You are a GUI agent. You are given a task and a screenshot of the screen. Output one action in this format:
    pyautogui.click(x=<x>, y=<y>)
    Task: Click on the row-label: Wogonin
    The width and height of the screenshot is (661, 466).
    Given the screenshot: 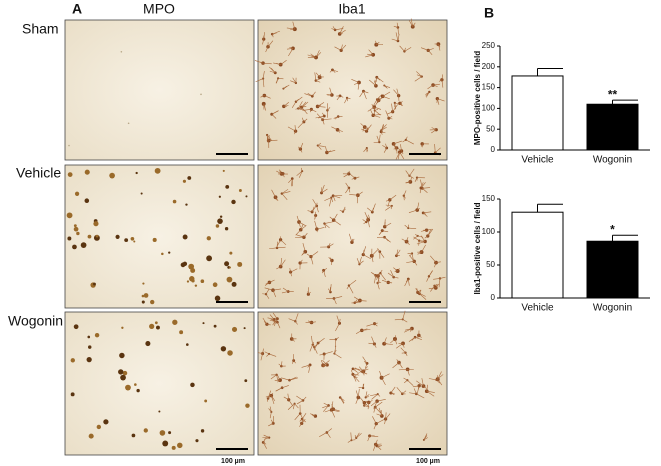 What is the action you would take?
    pyautogui.click(x=35, y=321)
    